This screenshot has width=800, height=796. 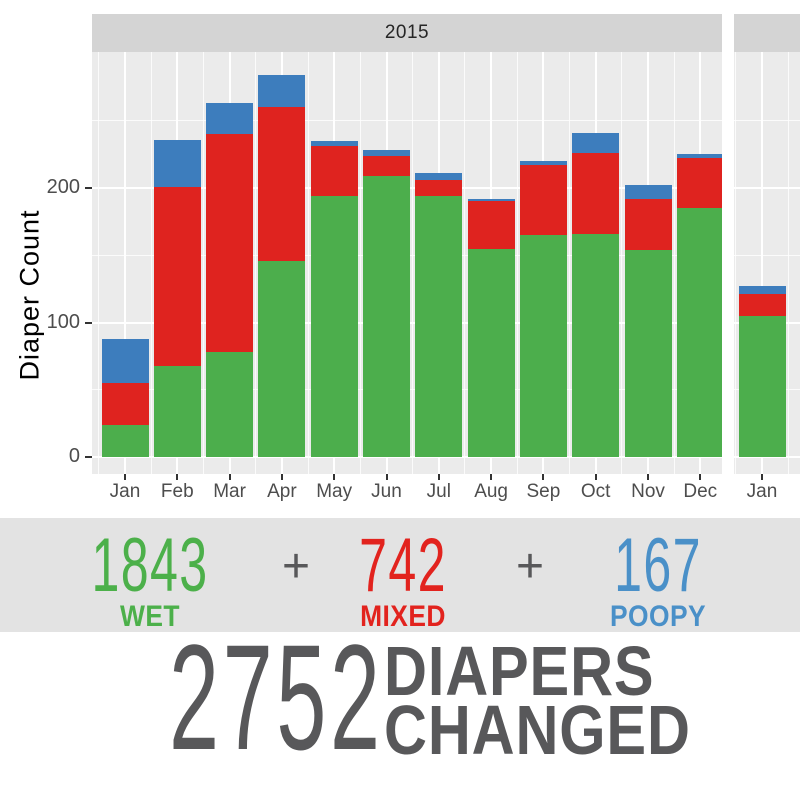 I want to click on gridline-major-vertical, so click(x=762, y=263).